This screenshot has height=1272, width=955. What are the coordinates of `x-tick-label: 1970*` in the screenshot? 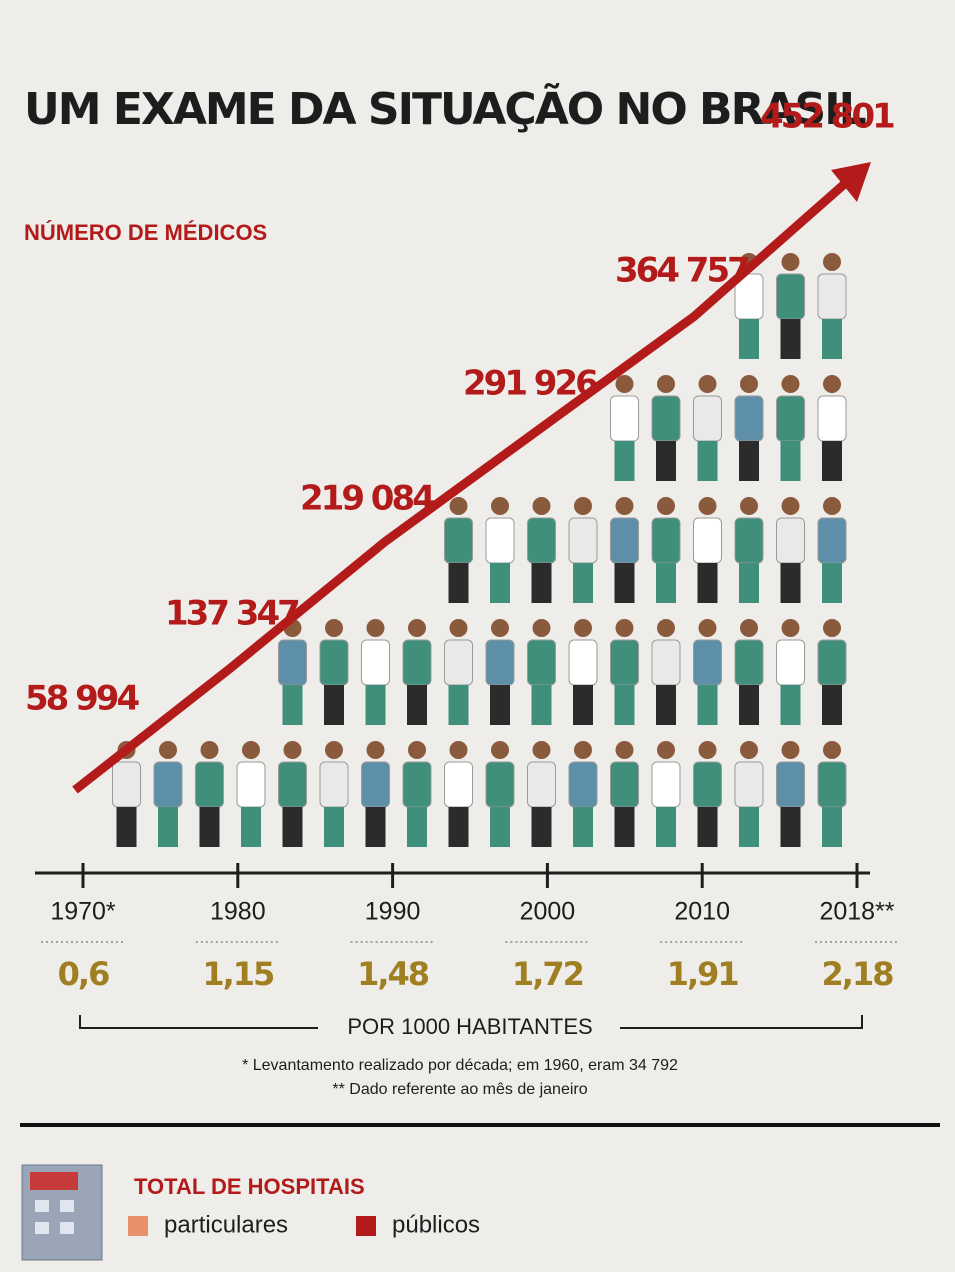 It's located at (83, 912).